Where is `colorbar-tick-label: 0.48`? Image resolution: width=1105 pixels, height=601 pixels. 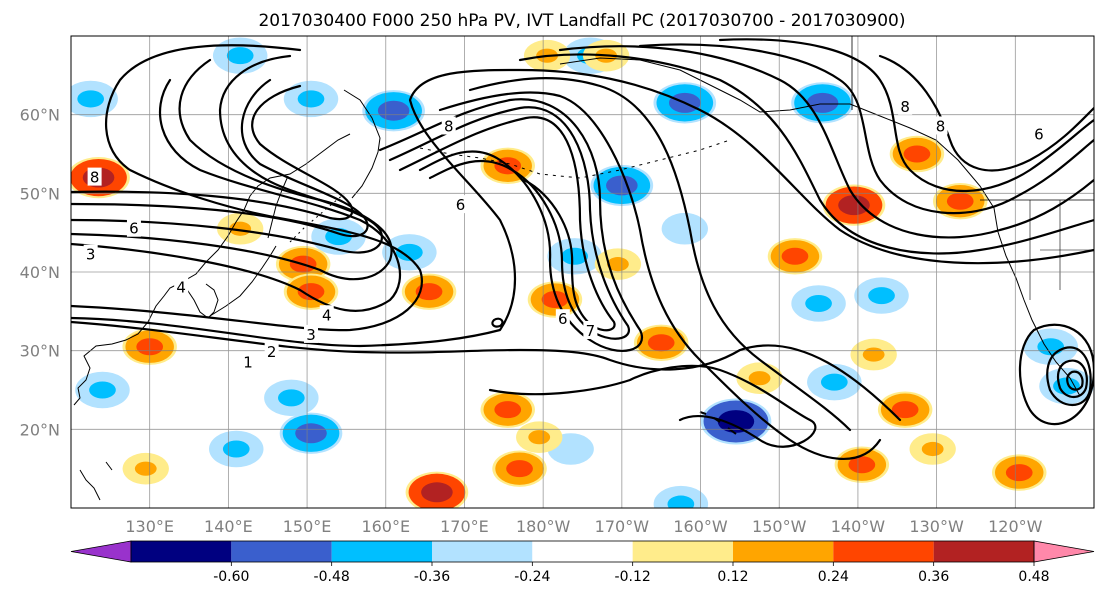
colorbar-tick-label: 0.48 is located at coordinates (1033, 577).